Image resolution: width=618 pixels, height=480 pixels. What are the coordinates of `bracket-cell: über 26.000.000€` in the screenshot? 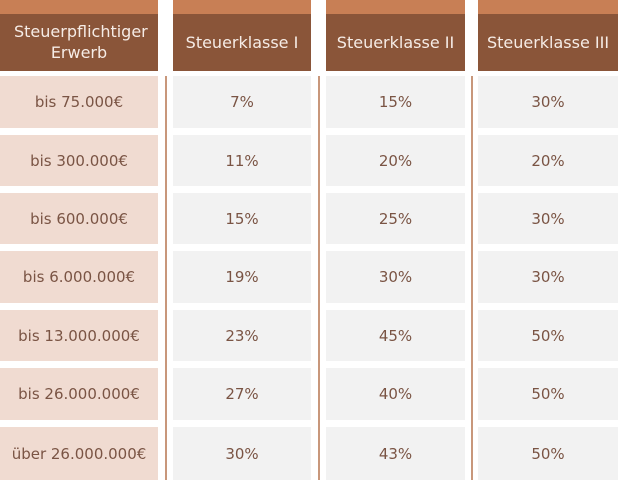 It's located at (79, 453).